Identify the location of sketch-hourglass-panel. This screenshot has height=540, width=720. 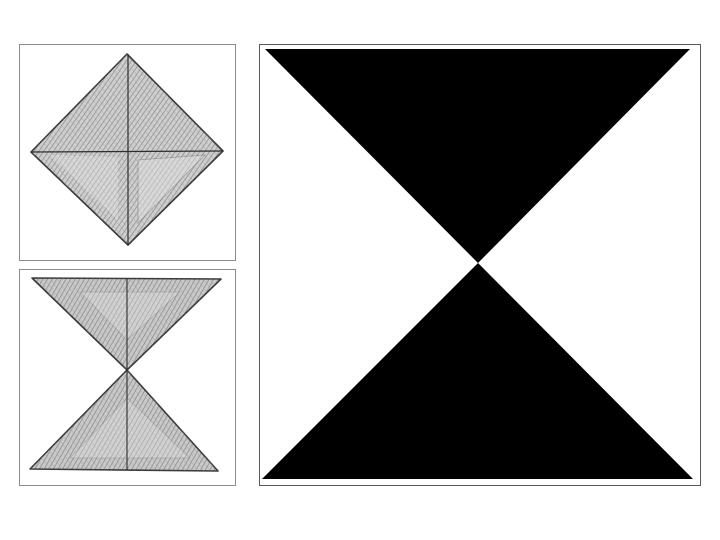
(127, 377).